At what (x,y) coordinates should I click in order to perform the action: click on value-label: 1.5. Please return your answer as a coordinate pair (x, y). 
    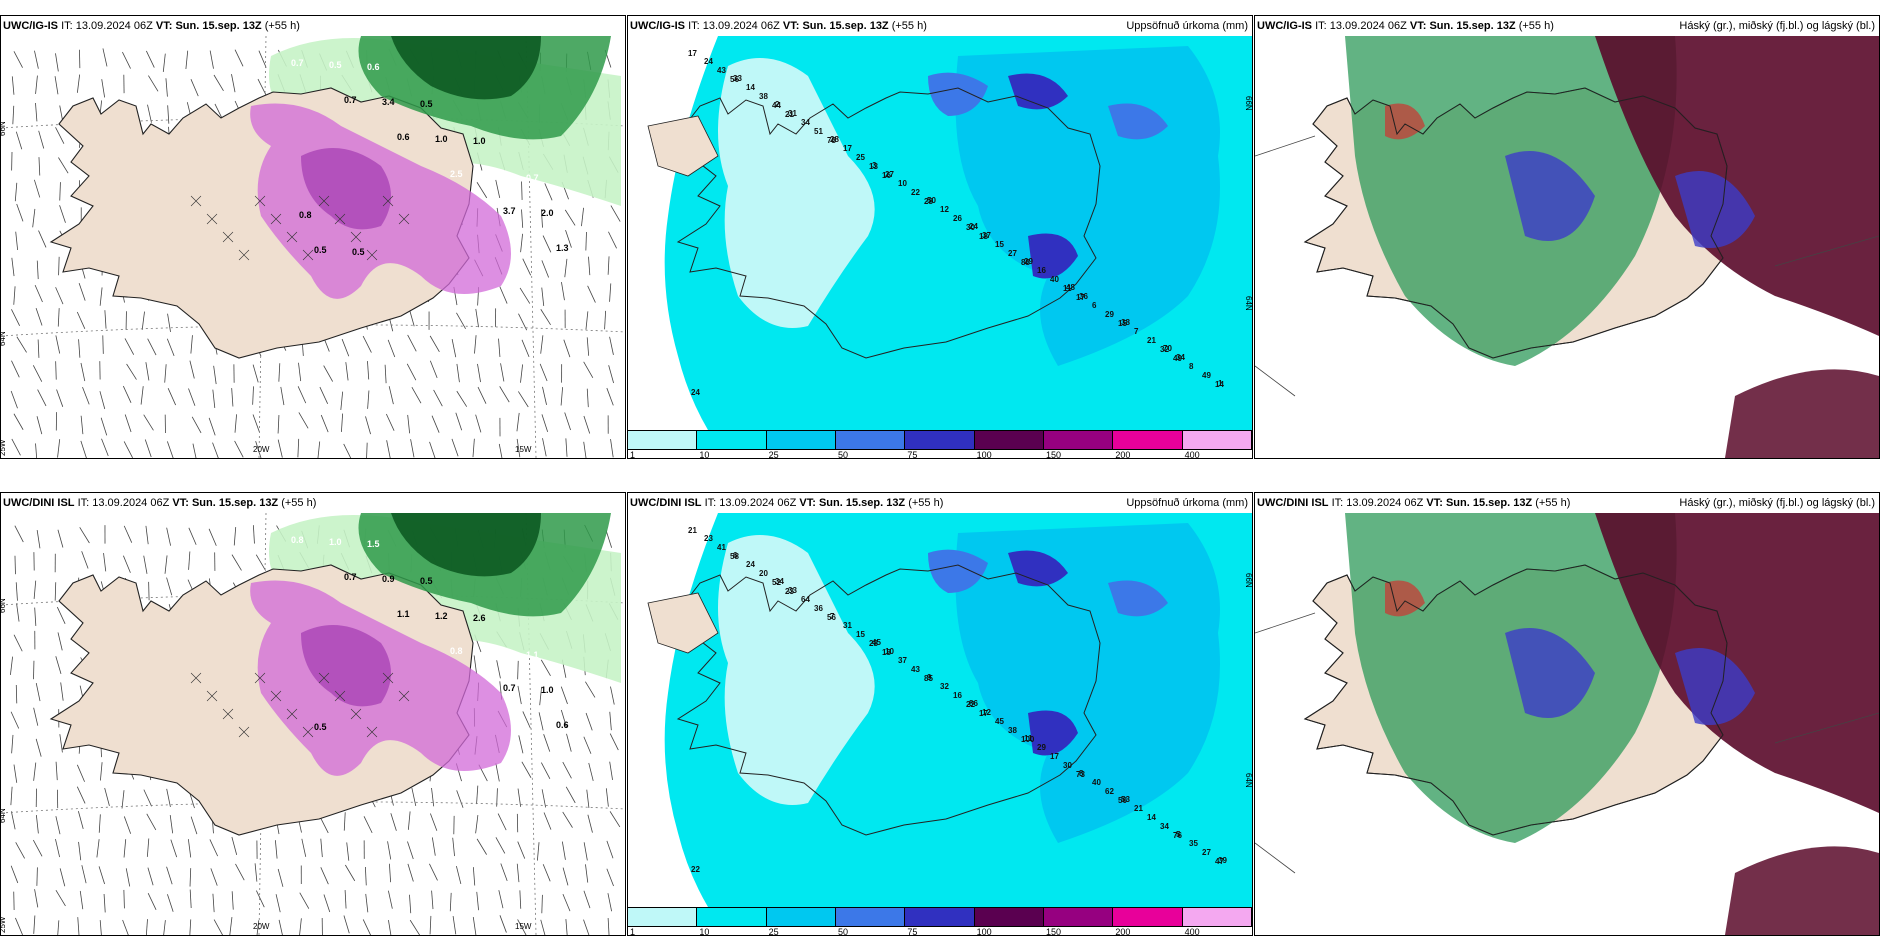
    Looking at the image, I should click on (373, 544).